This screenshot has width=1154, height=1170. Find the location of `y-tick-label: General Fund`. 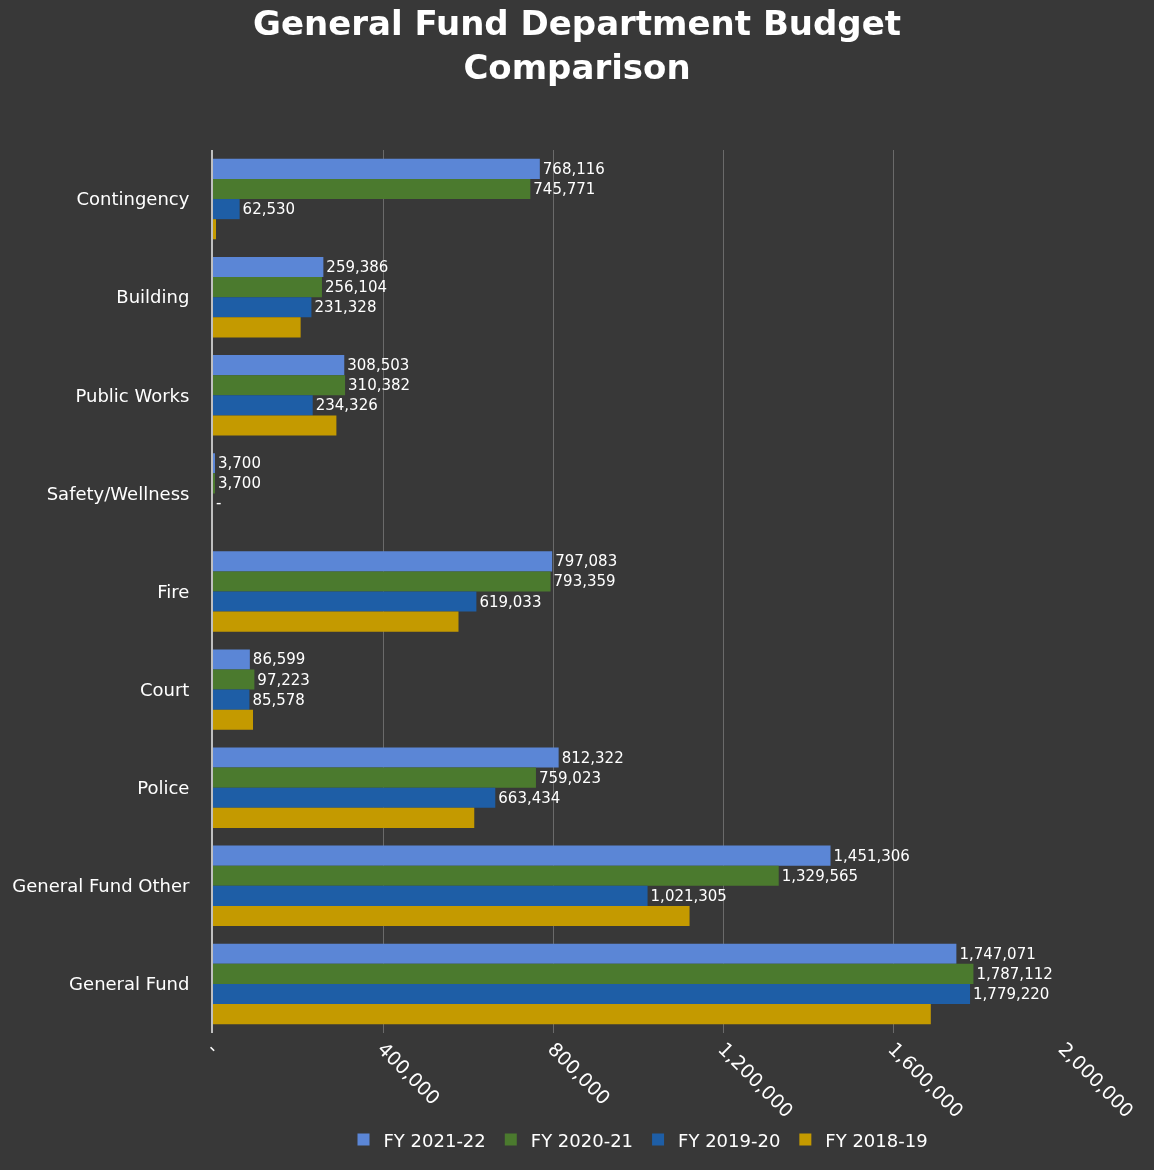

y-tick-label: General Fund is located at coordinates (129, 984).